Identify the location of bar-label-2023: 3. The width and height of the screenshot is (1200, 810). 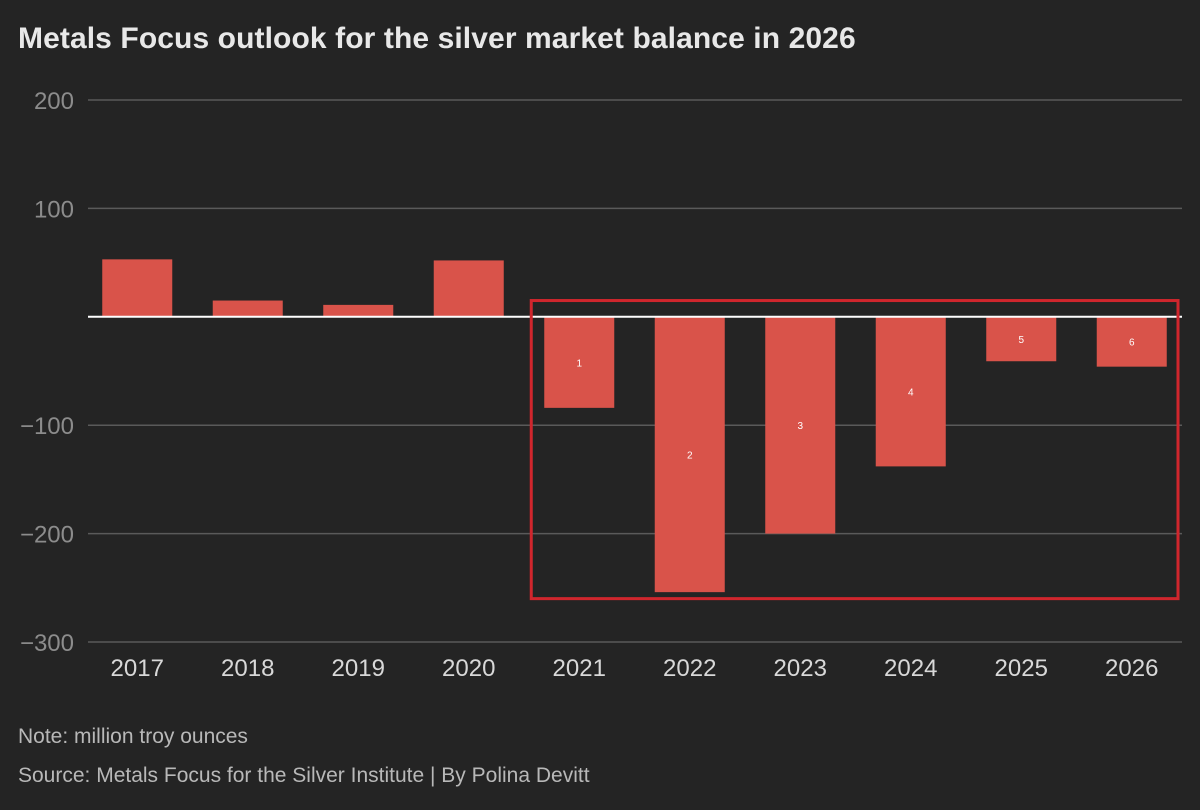
(800, 426).